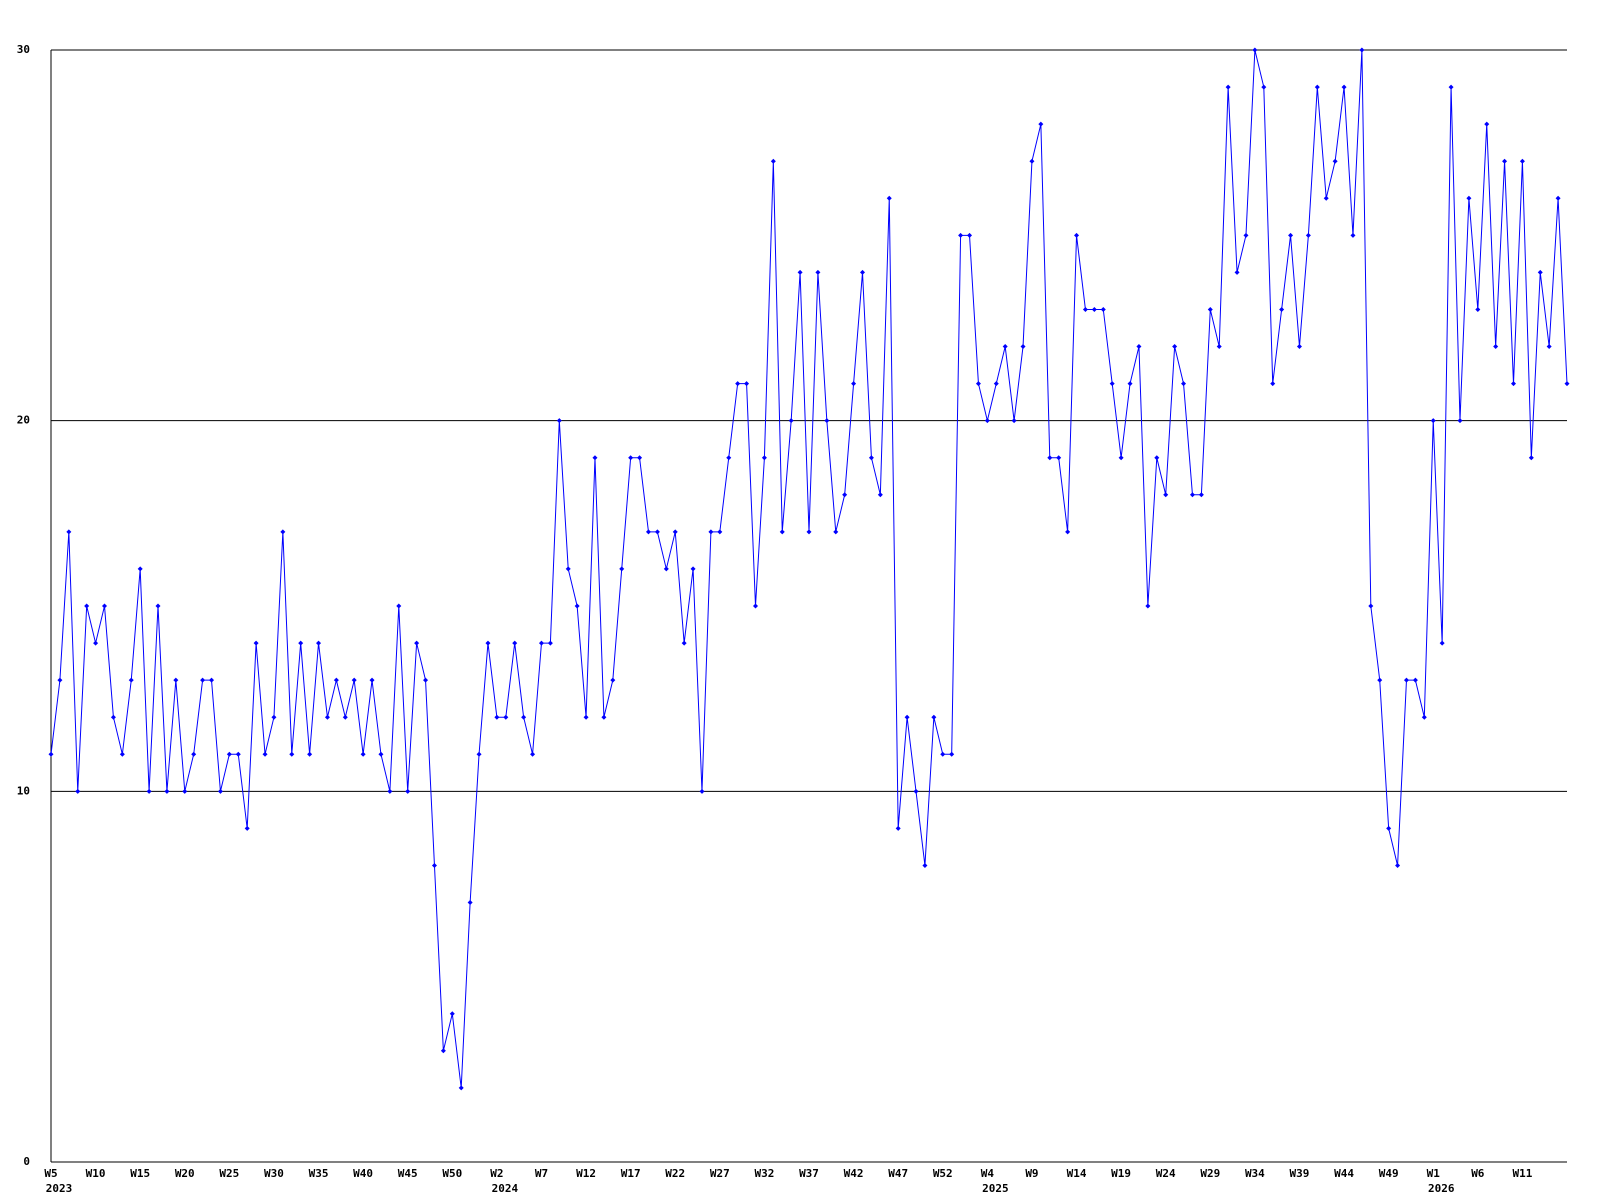  Describe the element at coordinates (274, 1173) in the screenshot. I see `x-tick-label: W30` at that location.